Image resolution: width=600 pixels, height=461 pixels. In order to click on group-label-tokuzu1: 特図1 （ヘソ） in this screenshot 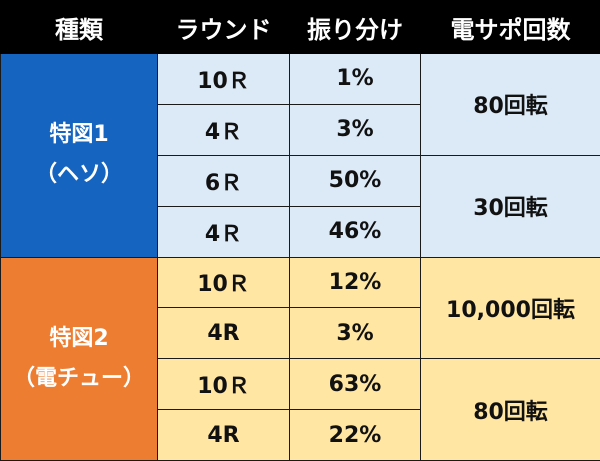, I will do `click(79, 155)`.